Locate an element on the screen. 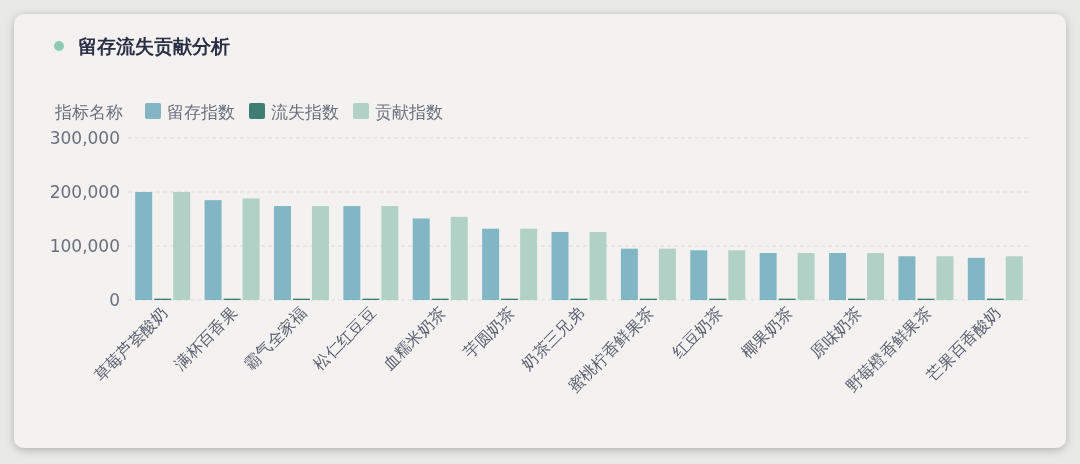 Image resolution: width=1080 pixels, height=464 pixels. chart-title: 留存流失贡献分析 is located at coordinates (154, 46).